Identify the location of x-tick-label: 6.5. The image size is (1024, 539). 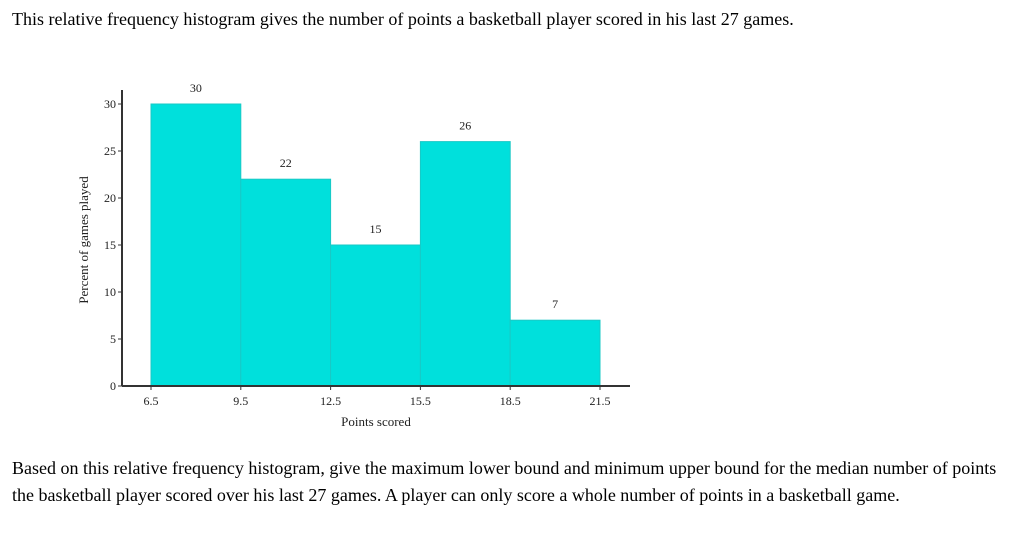
(151, 401).